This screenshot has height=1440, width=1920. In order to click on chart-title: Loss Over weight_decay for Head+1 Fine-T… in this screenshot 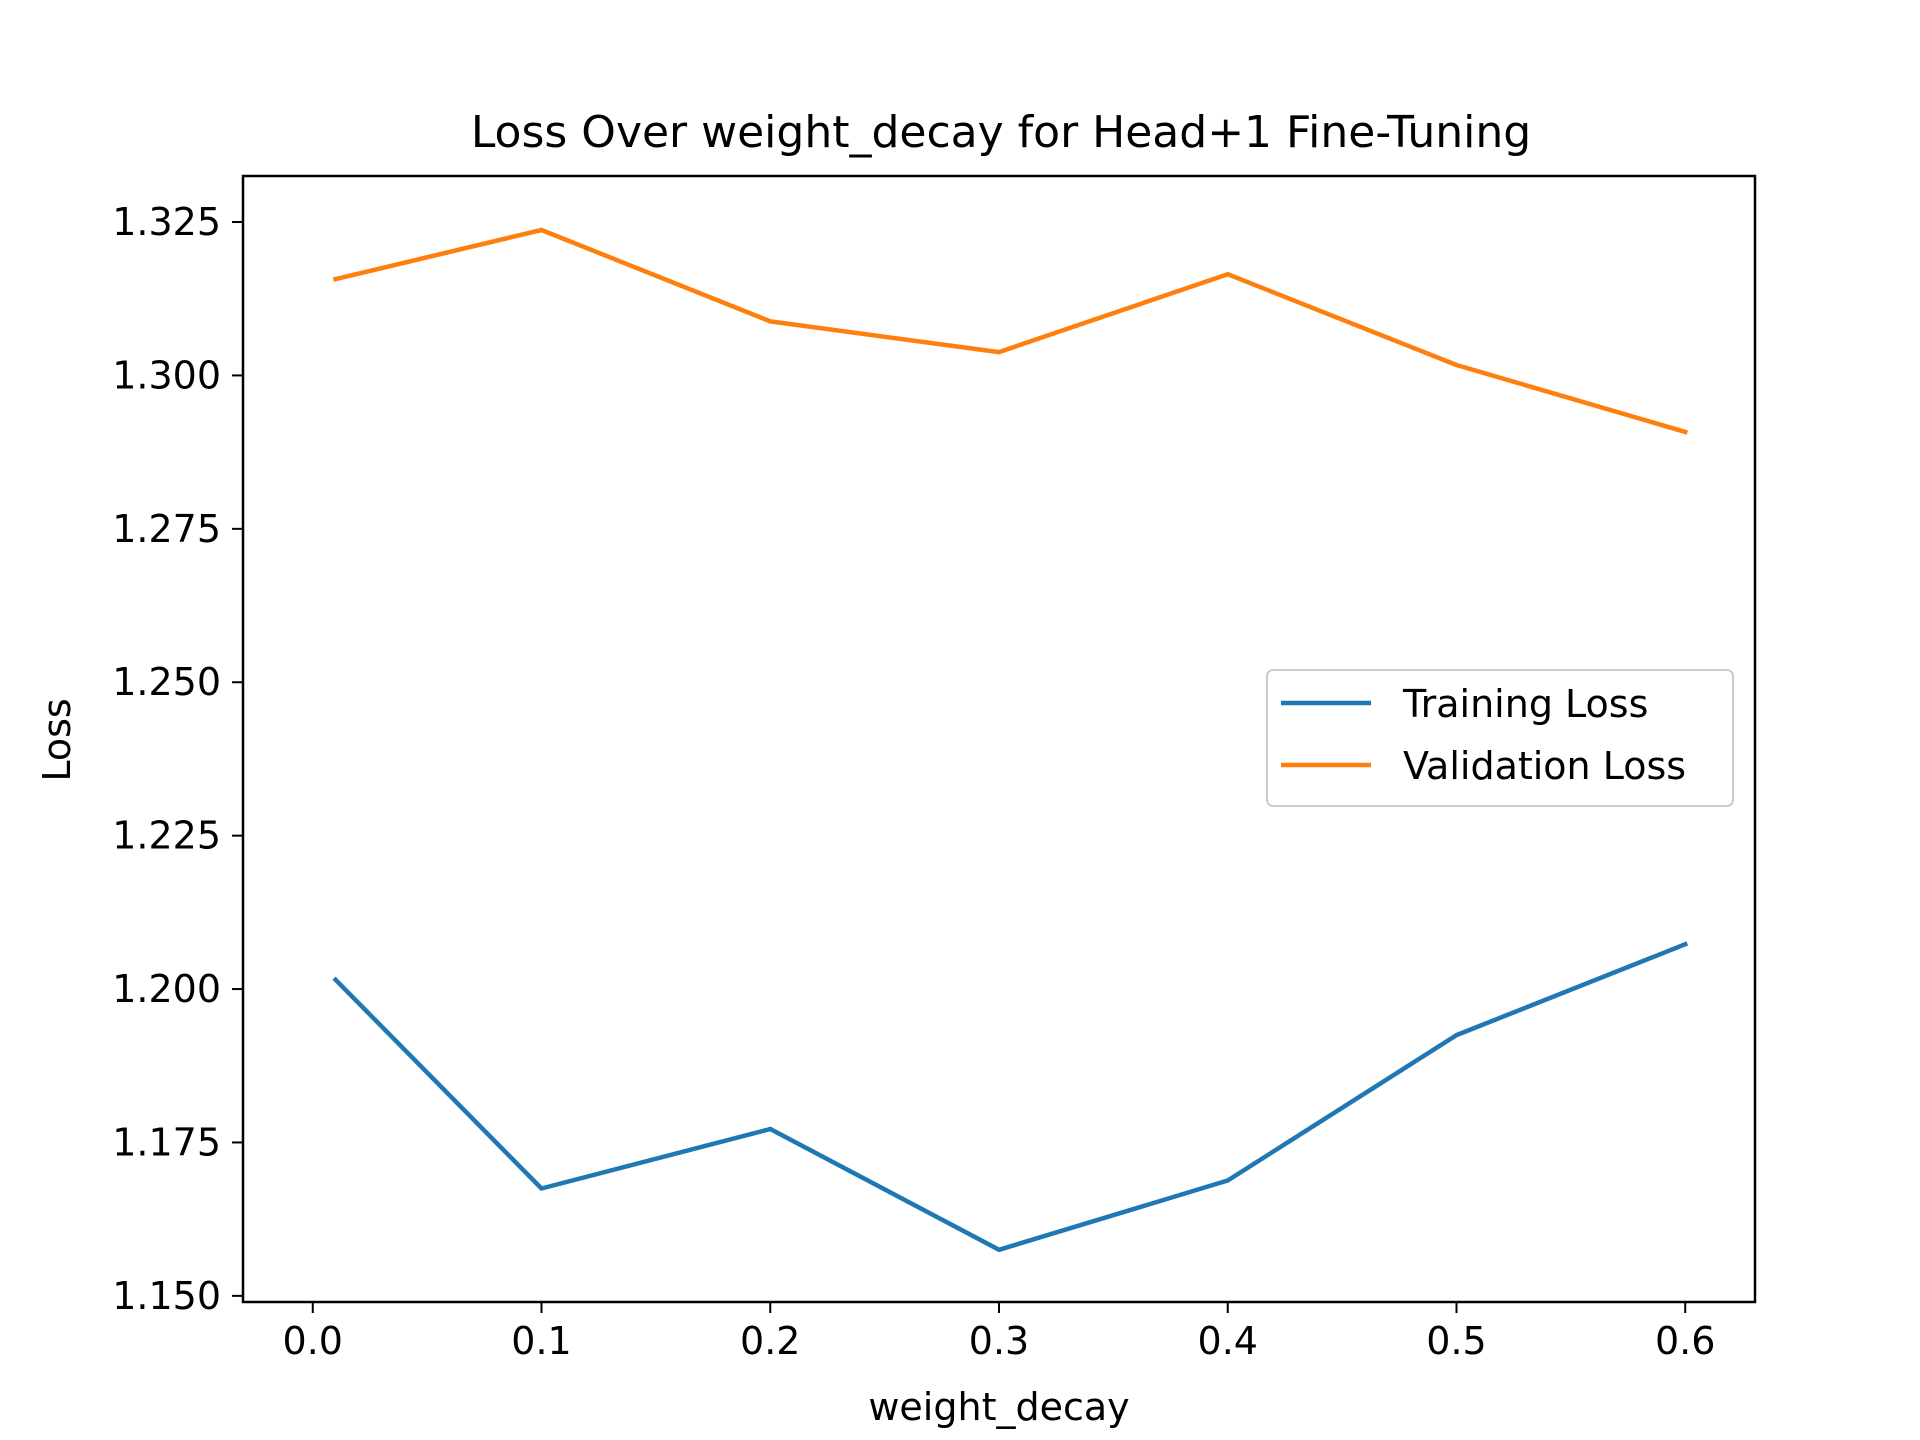, I will do `click(1001, 132)`.